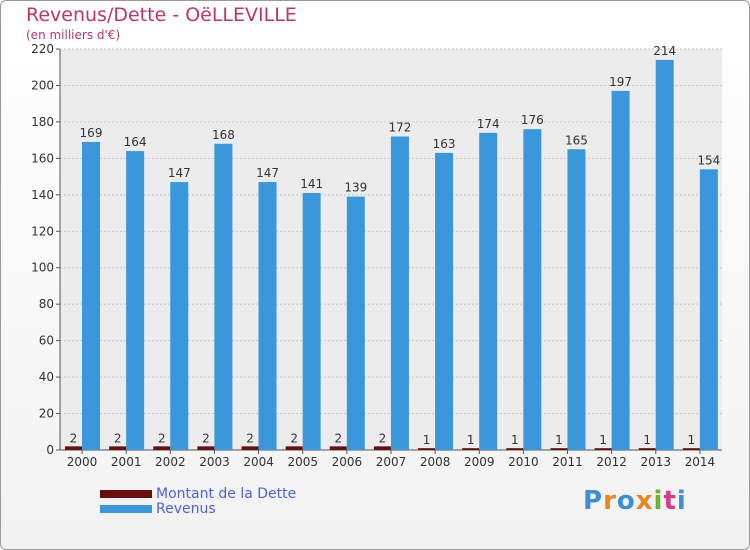  Describe the element at coordinates (647, 440) in the screenshot. I see `label-dette-2013: 1` at that location.